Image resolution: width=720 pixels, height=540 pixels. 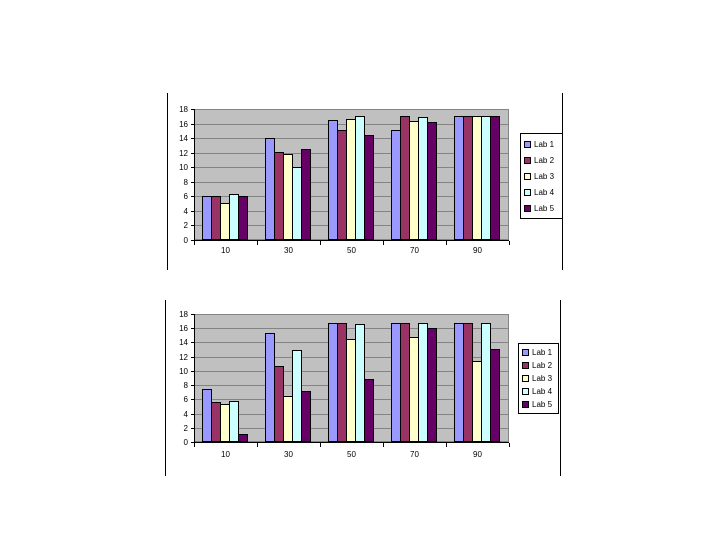 What do you see at coordinates (194, 378) in the screenshot?
I see `y-axis-line` at bounding box center [194, 378].